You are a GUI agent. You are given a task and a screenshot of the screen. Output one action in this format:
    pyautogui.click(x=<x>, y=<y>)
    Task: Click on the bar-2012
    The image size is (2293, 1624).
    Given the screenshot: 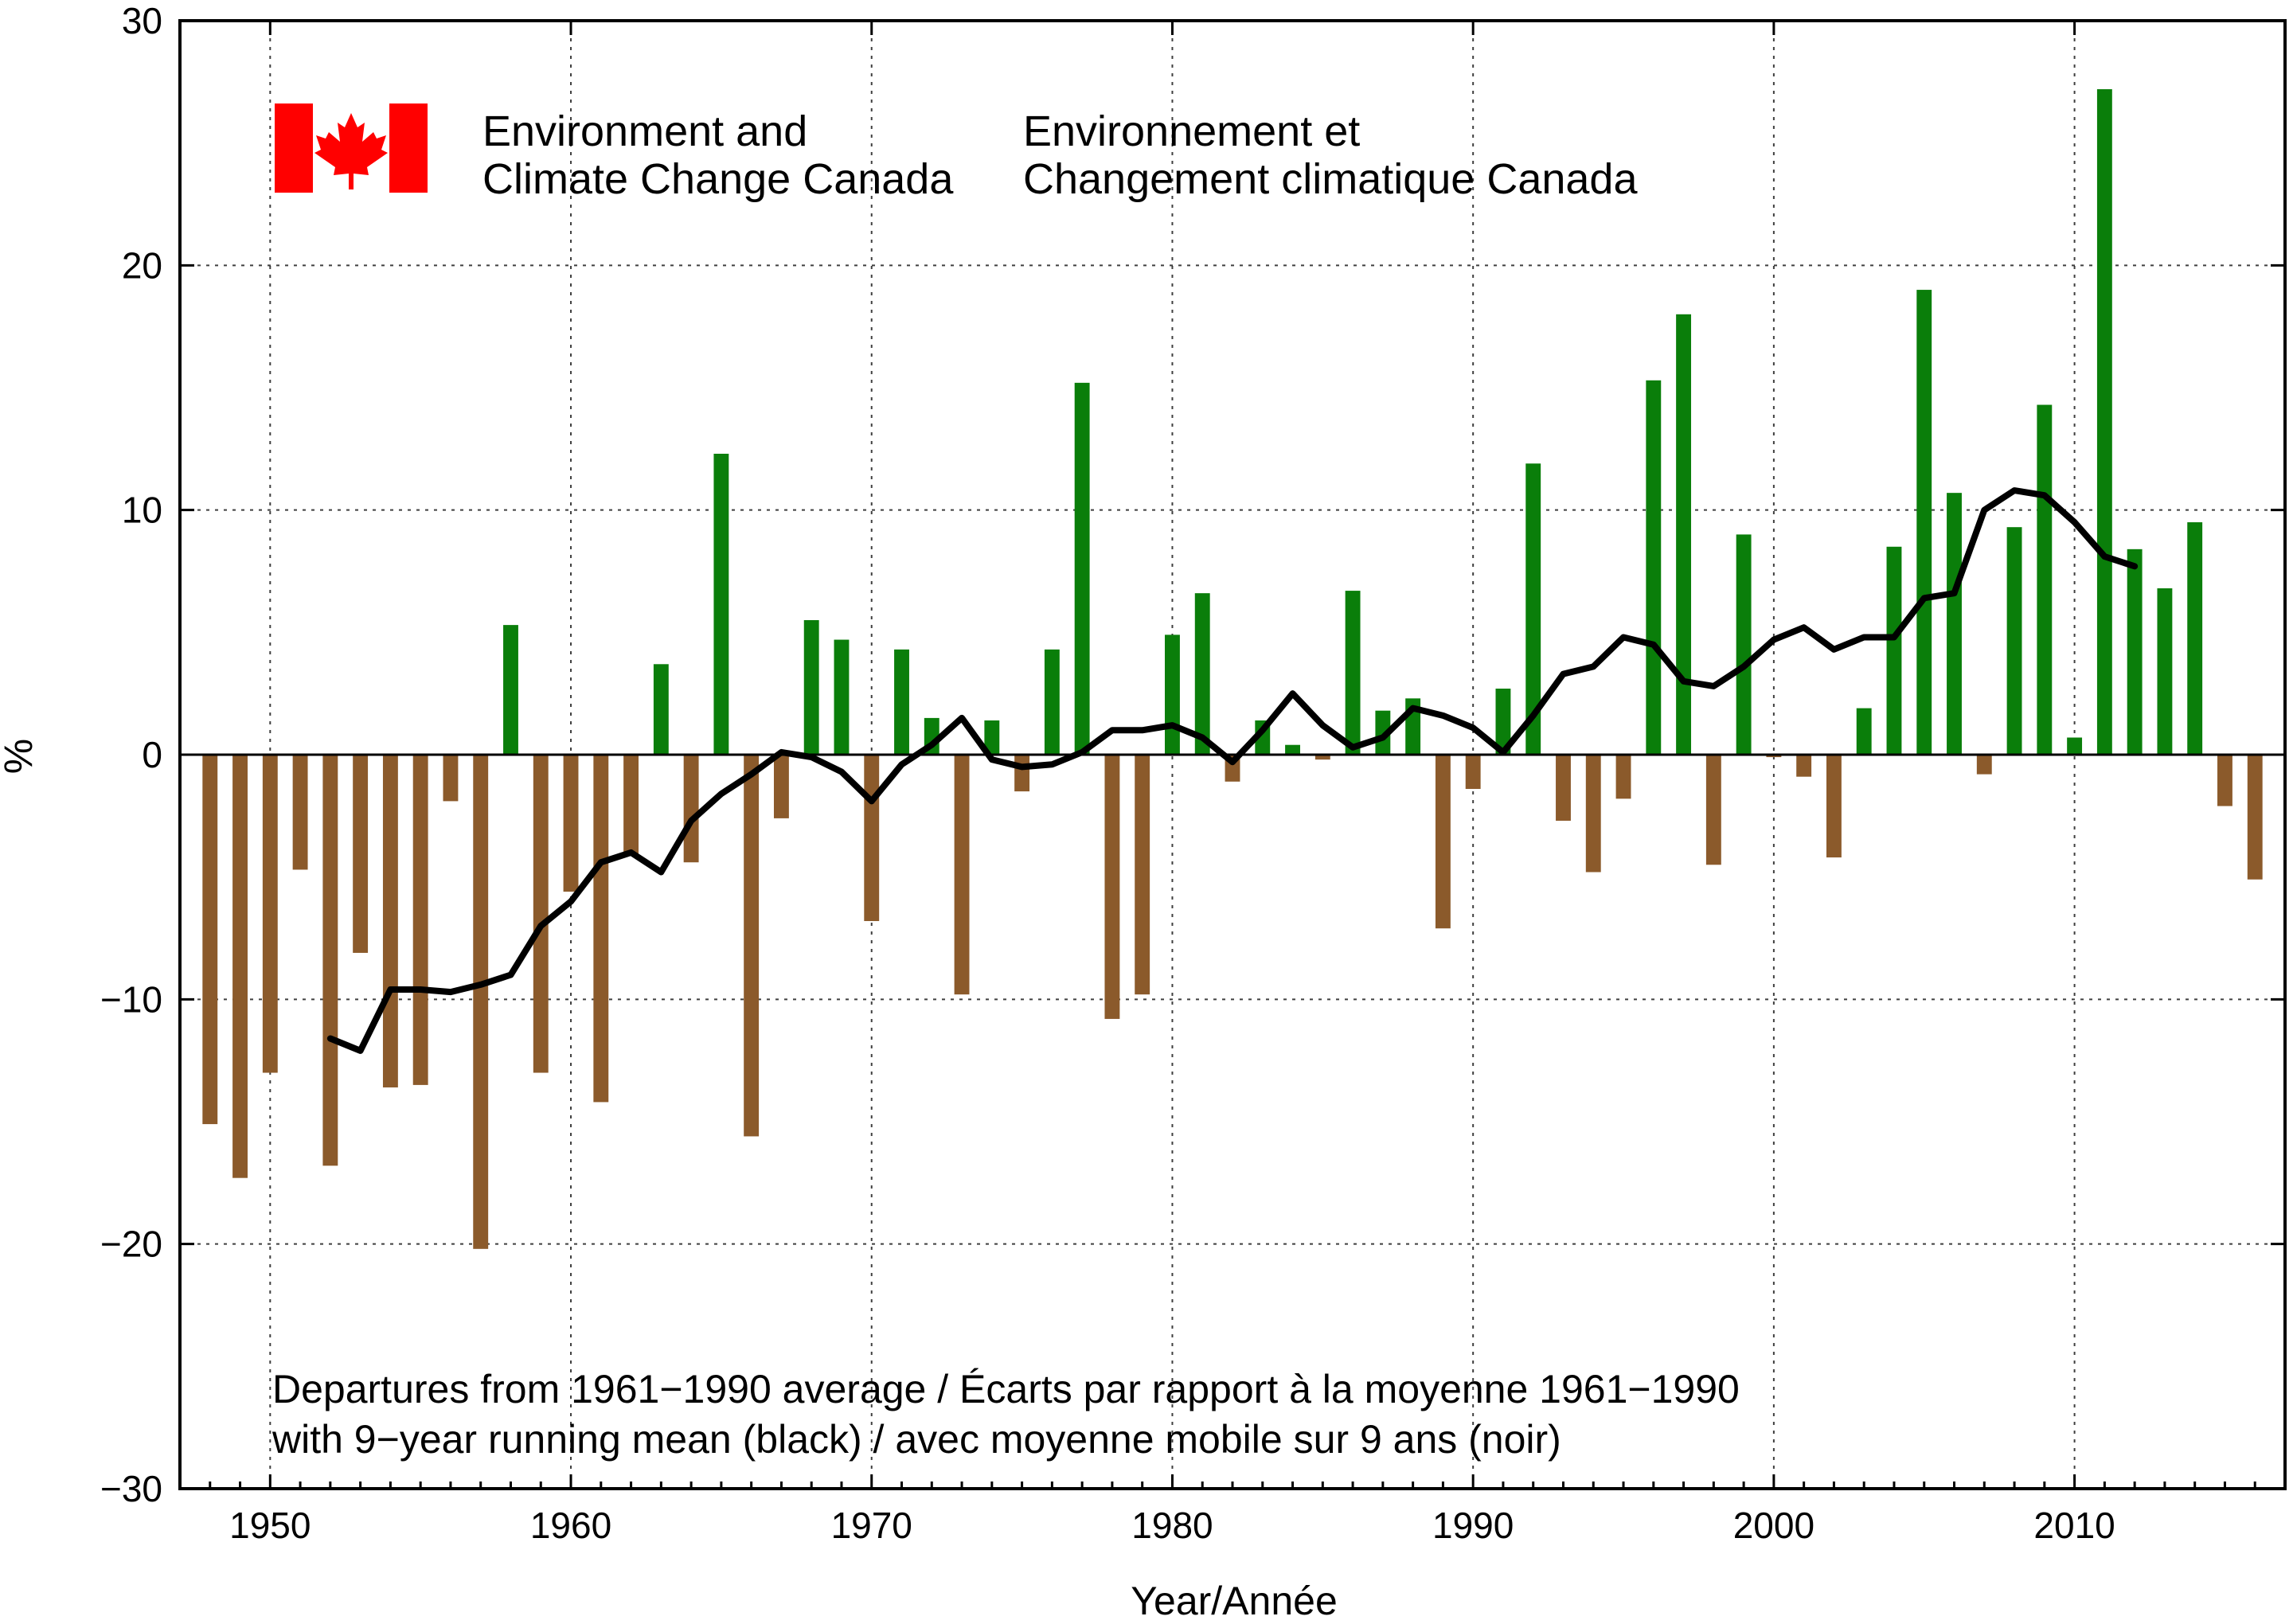 What is the action you would take?
    pyautogui.click(x=2135, y=651)
    